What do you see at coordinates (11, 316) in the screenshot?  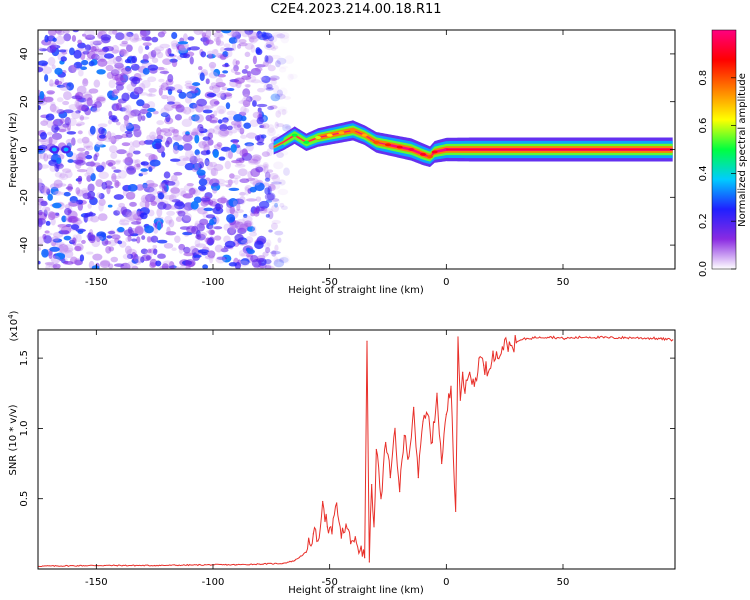 I see `snr-y-multiplier-exponent: 4` at bounding box center [11, 316].